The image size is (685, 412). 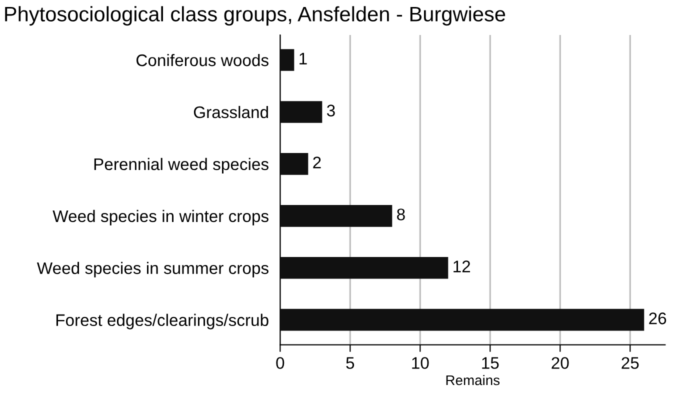 What do you see at coordinates (657, 318) in the screenshot?
I see `data-label: 26` at bounding box center [657, 318].